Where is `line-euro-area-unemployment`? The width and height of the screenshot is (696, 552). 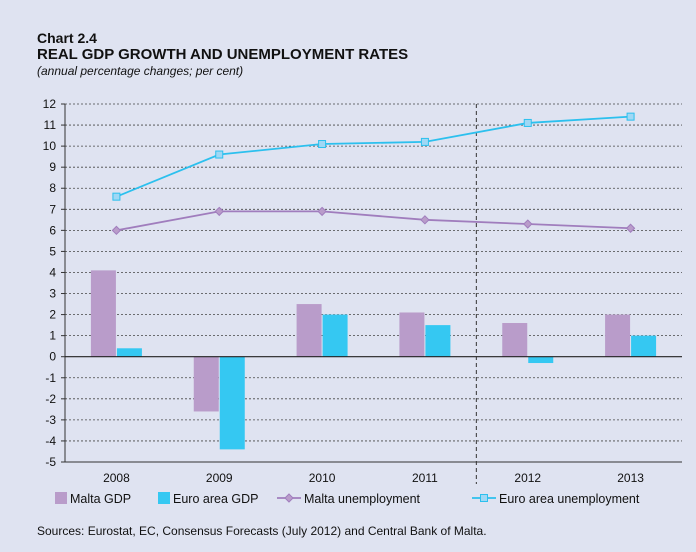 line-euro-area-unemployment is located at coordinates (373, 156).